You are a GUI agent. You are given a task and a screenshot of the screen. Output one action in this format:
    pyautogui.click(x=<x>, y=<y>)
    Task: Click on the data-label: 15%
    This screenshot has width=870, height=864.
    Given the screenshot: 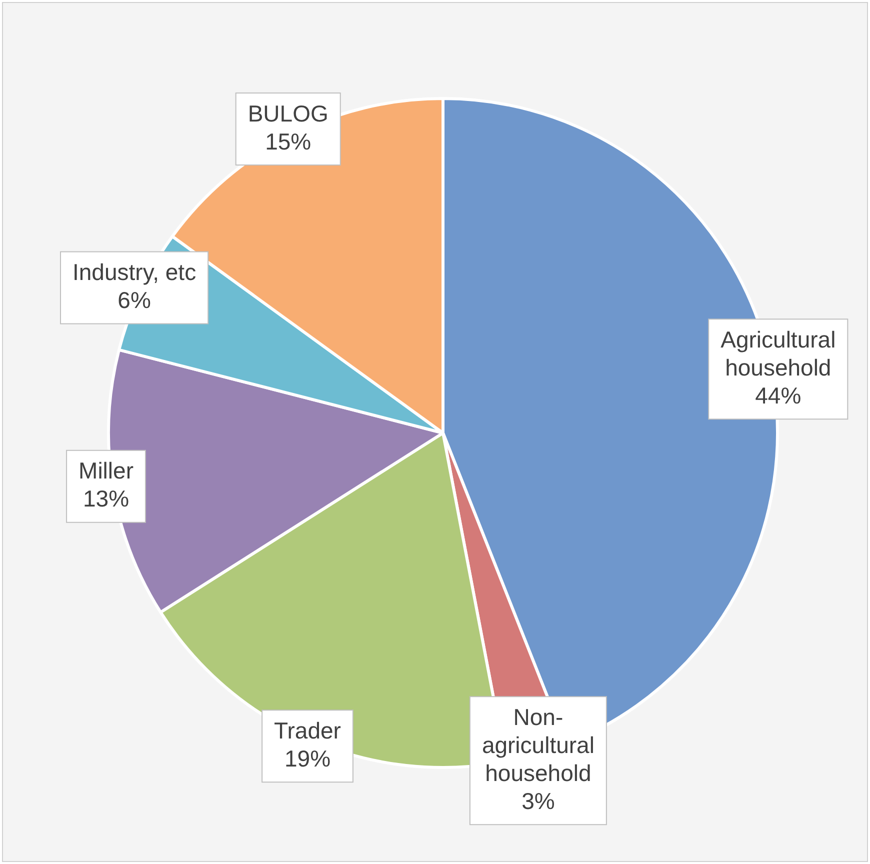 What is the action you would take?
    pyautogui.click(x=288, y=141)
    